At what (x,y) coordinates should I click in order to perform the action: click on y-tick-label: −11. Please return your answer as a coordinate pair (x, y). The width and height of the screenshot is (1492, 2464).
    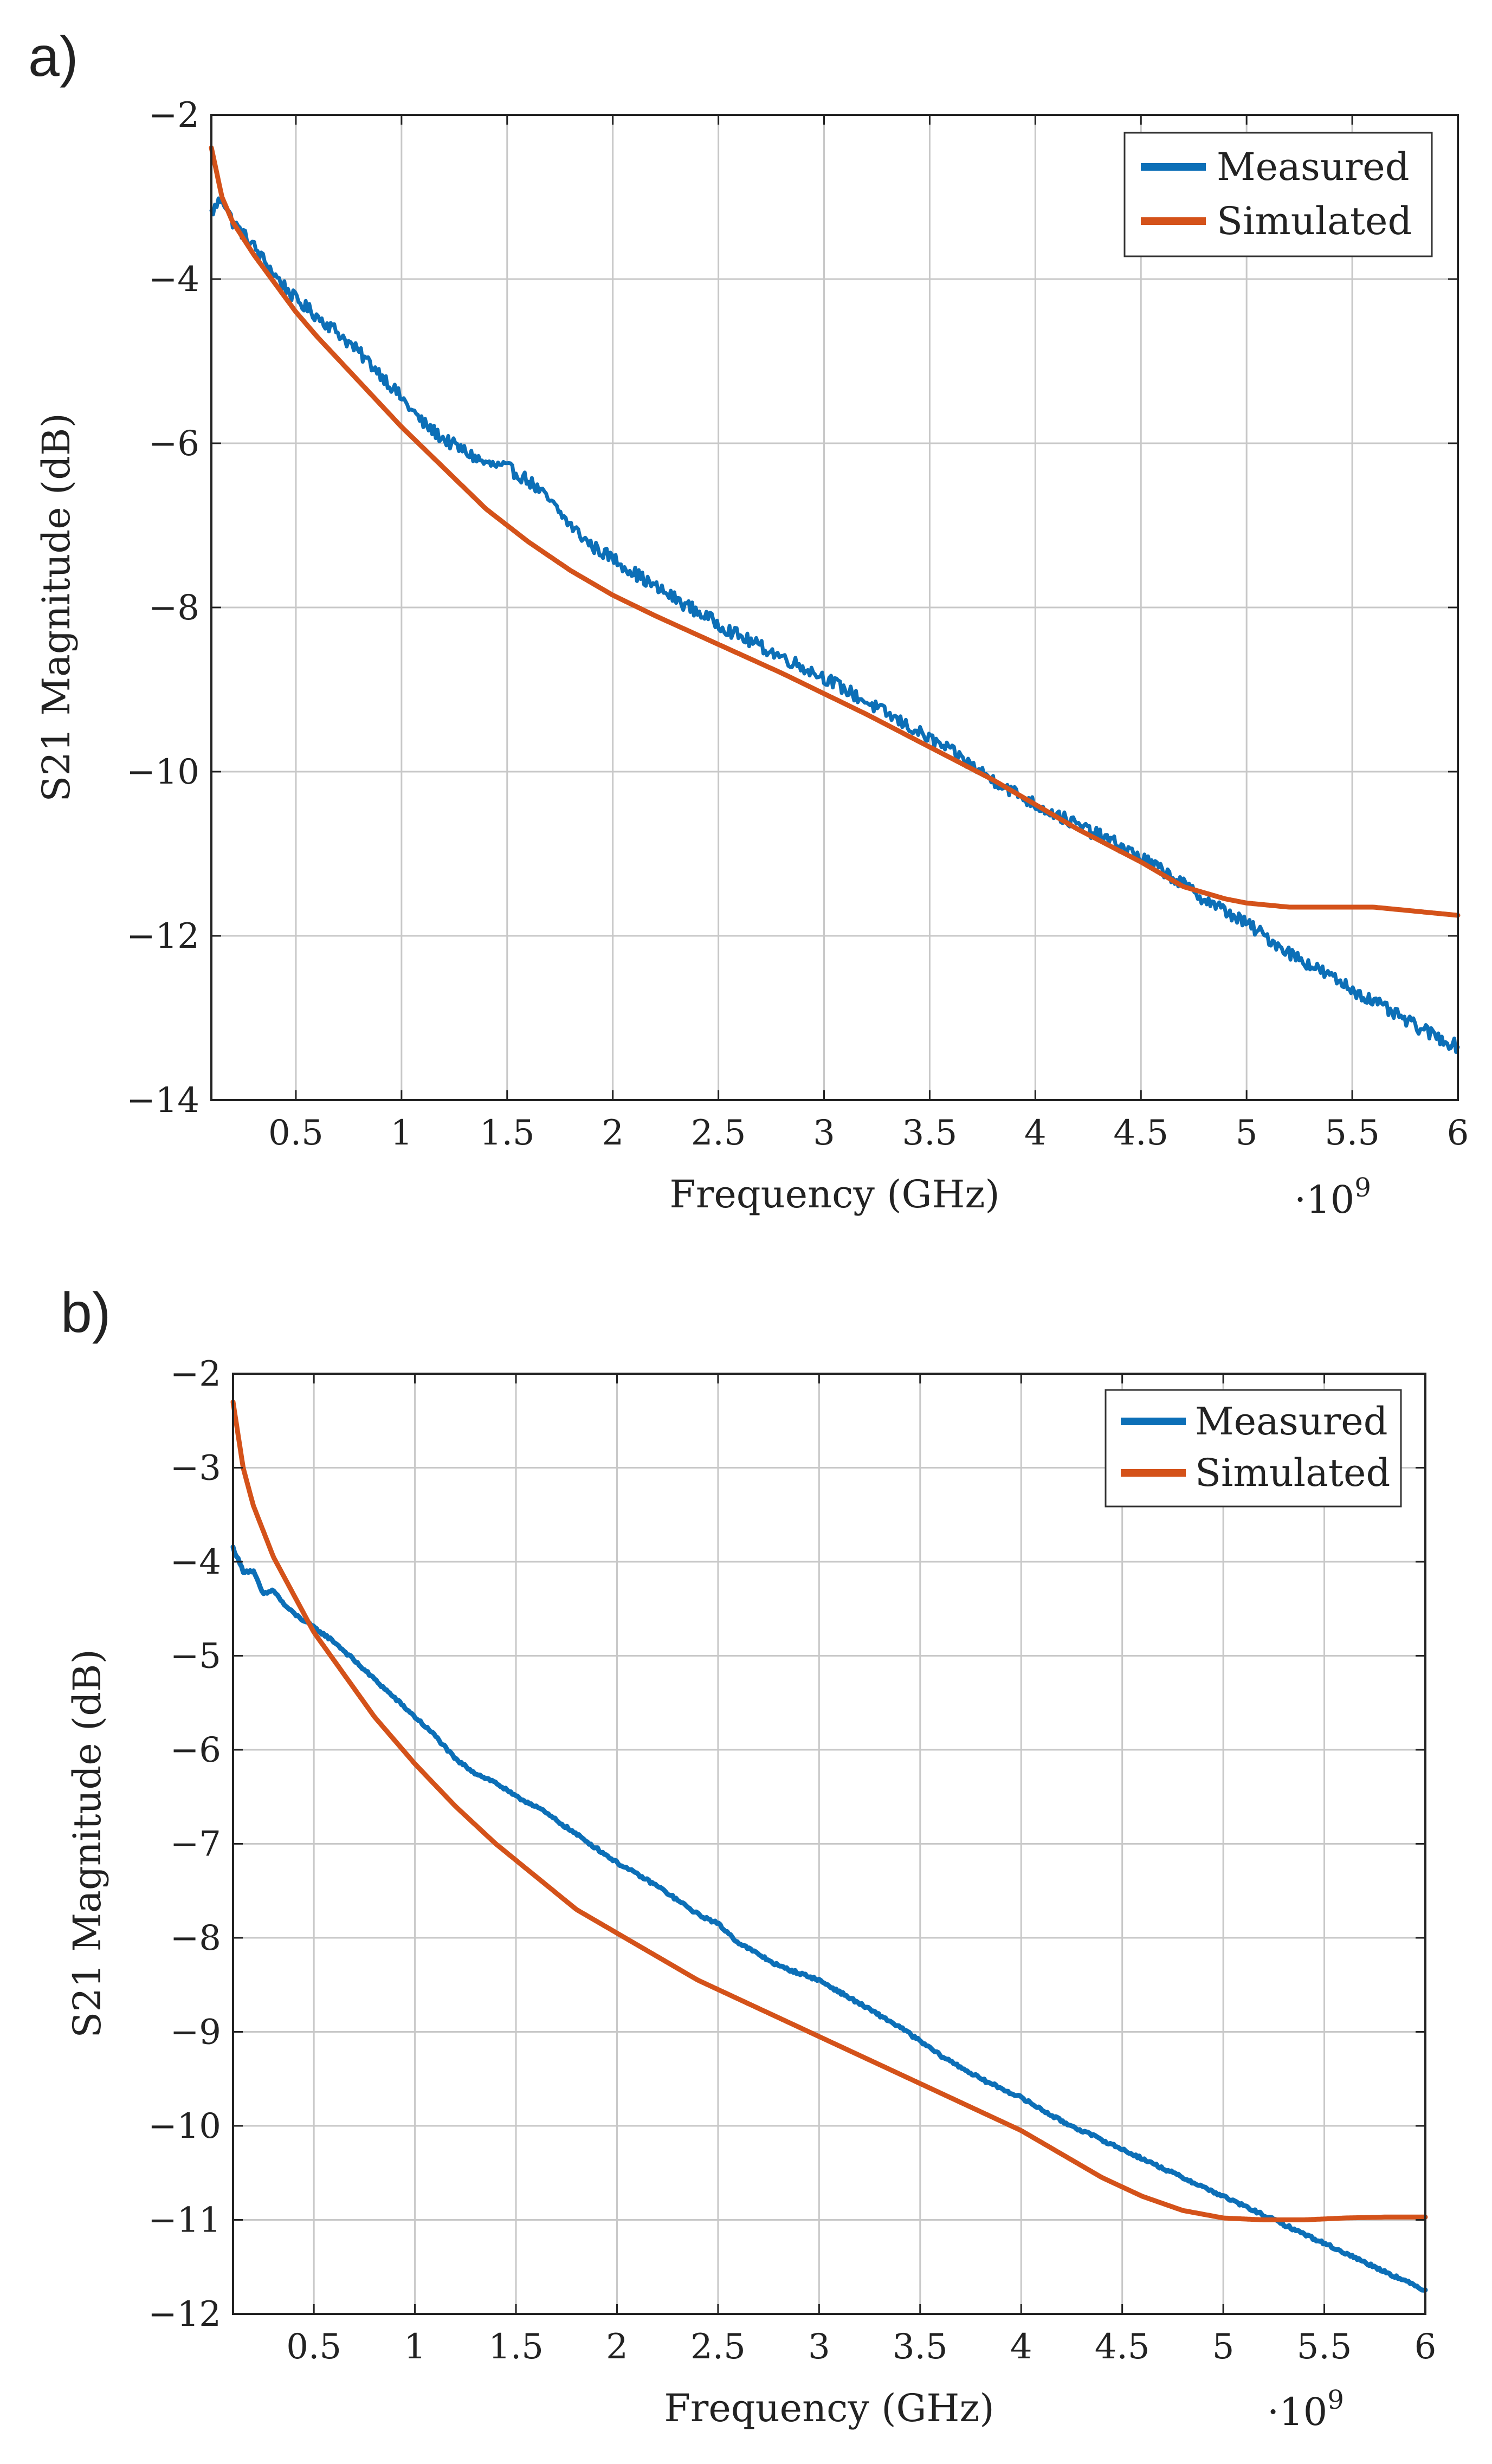
    Looking at the image, I should click on (184, 2221).